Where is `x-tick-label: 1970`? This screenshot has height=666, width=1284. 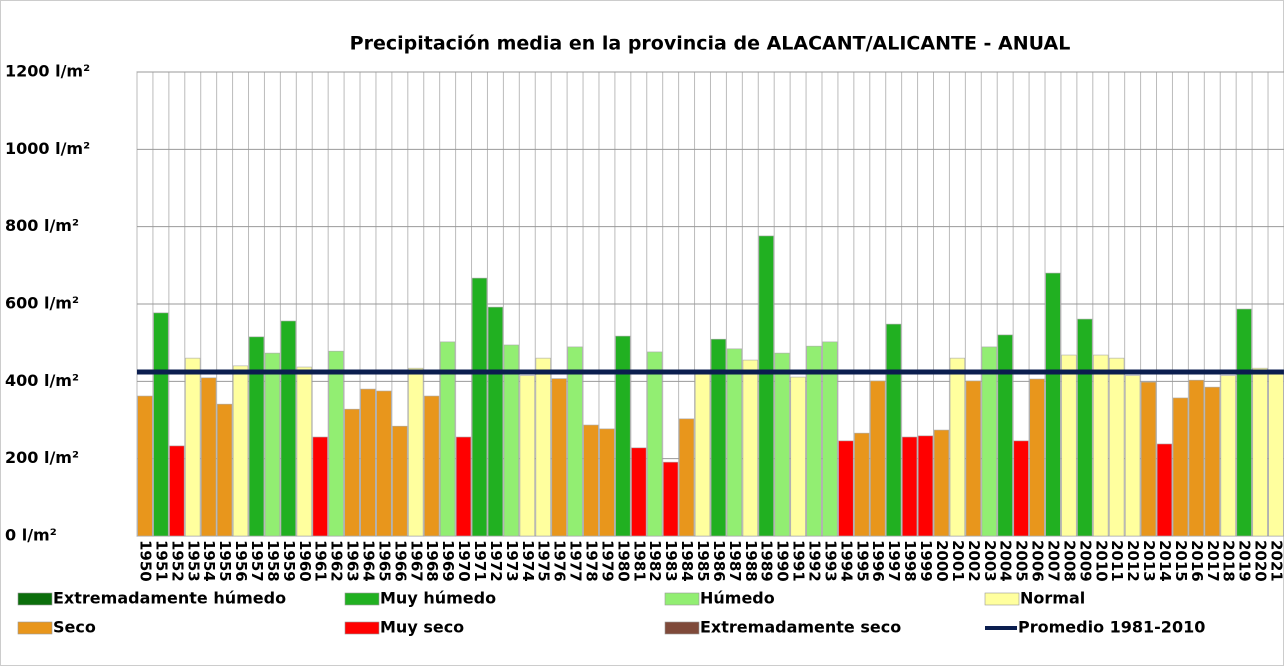
x-tick-label: 1970 is located at coordinates (464, 561).